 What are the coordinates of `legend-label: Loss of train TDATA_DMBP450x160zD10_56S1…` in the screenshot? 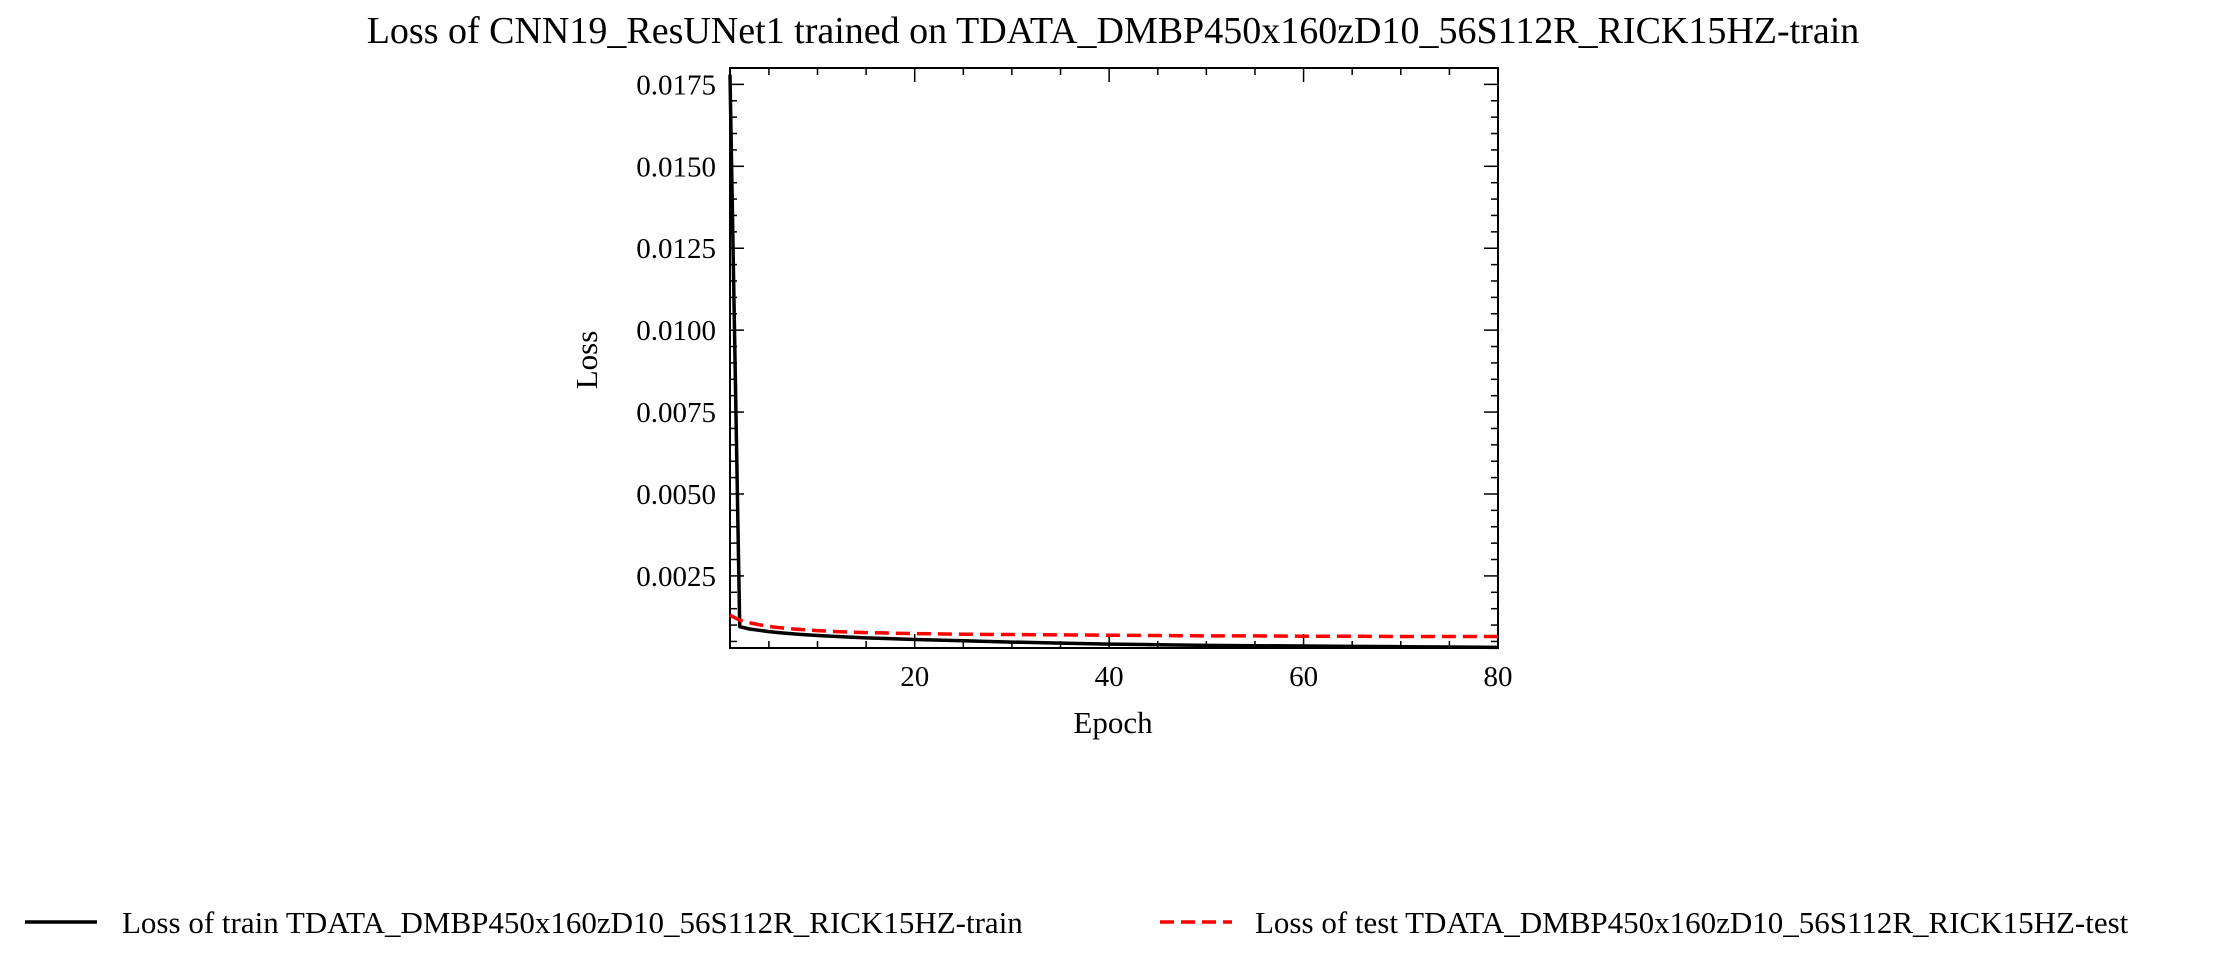 It's located at (572, 922).